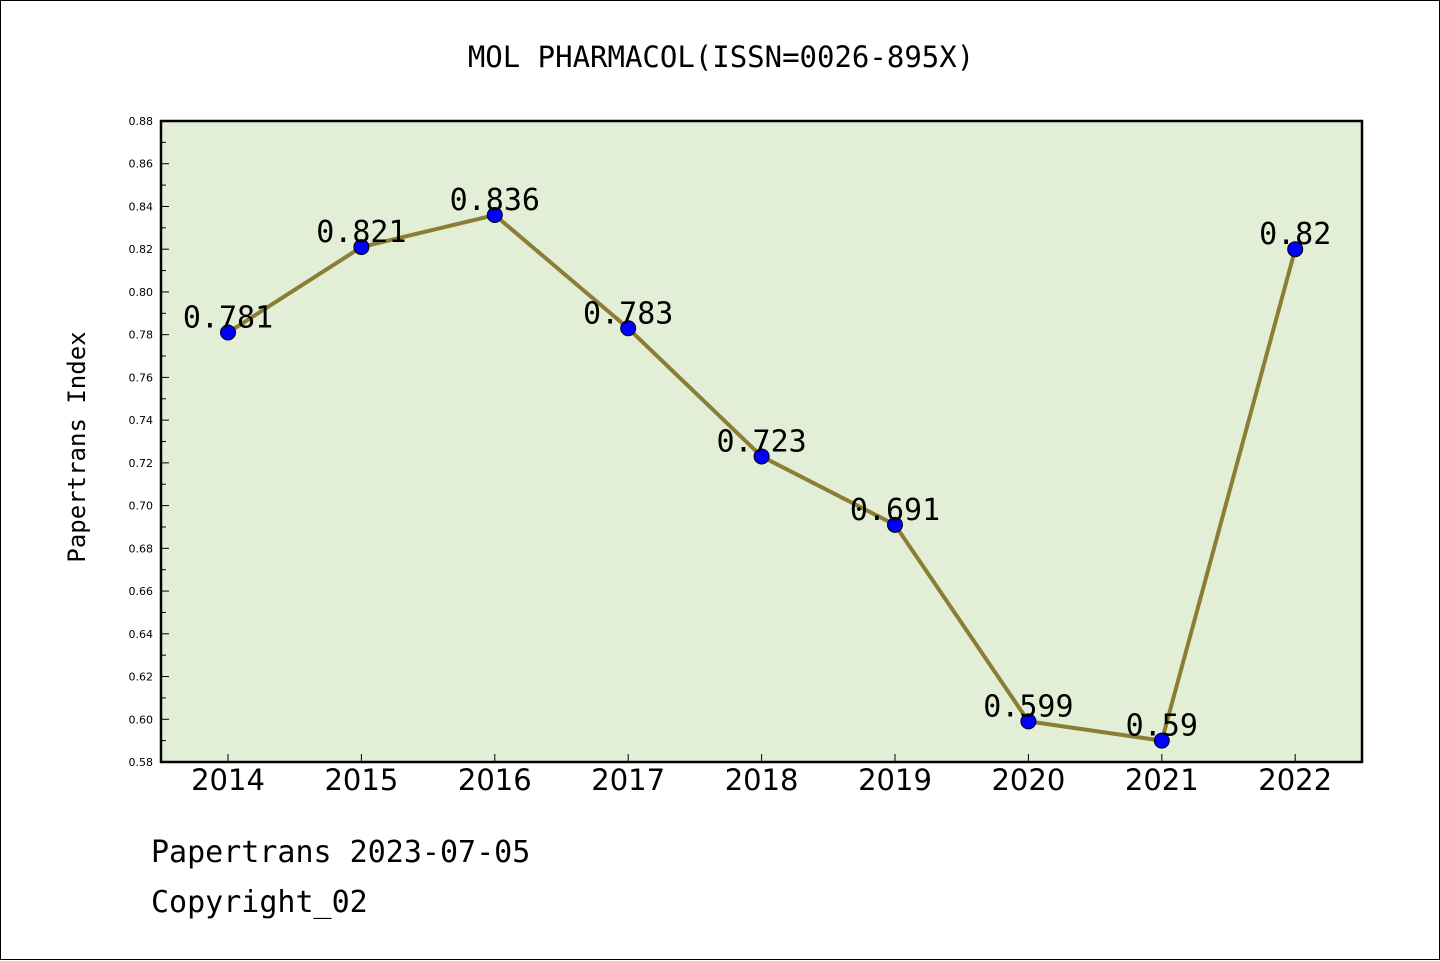 This screenshot has width=1440, height=961. What do you see at coordinates (1028, 780) in the screenshot?
I see `x-tick-label: 2020` at bounding box center [1028, 780].